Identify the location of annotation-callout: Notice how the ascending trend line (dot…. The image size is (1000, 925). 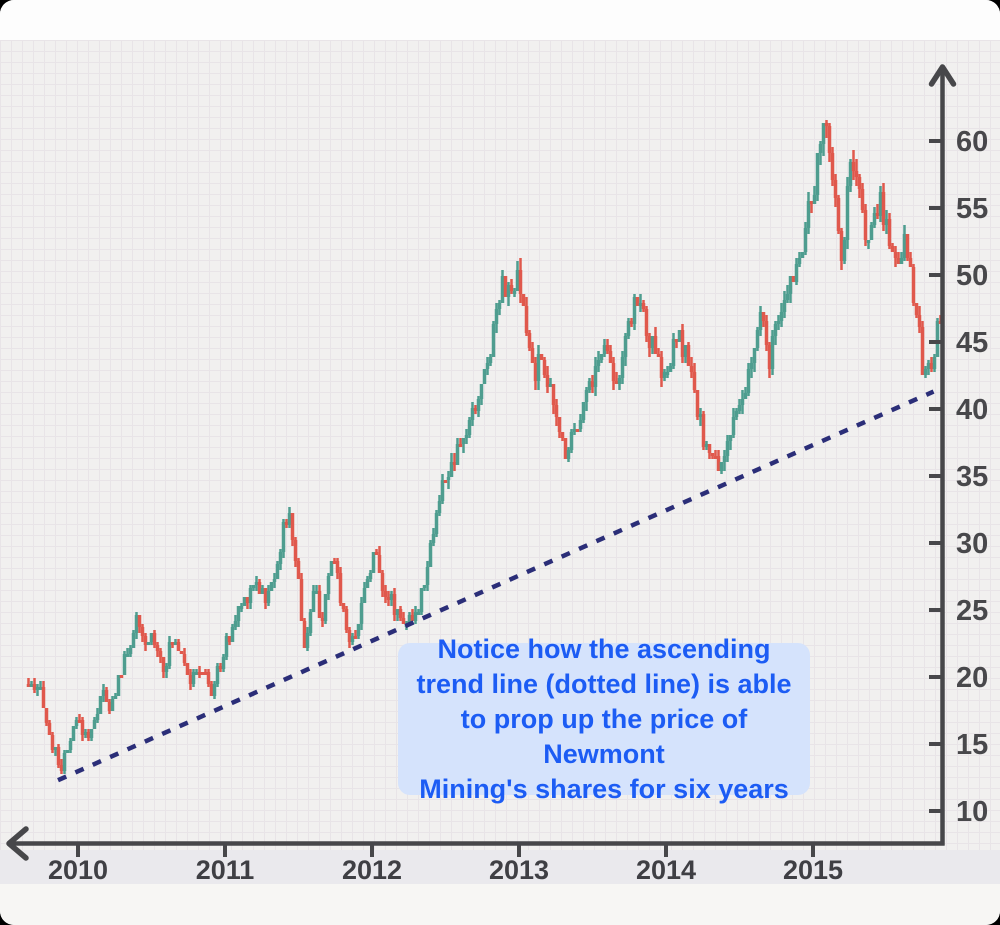
(604, 719).